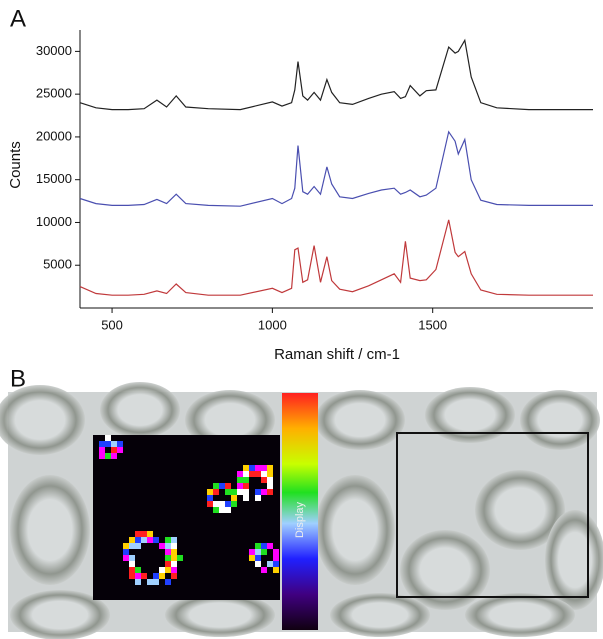  I want to click on y-tick-label: 30000, so click(54, 50).